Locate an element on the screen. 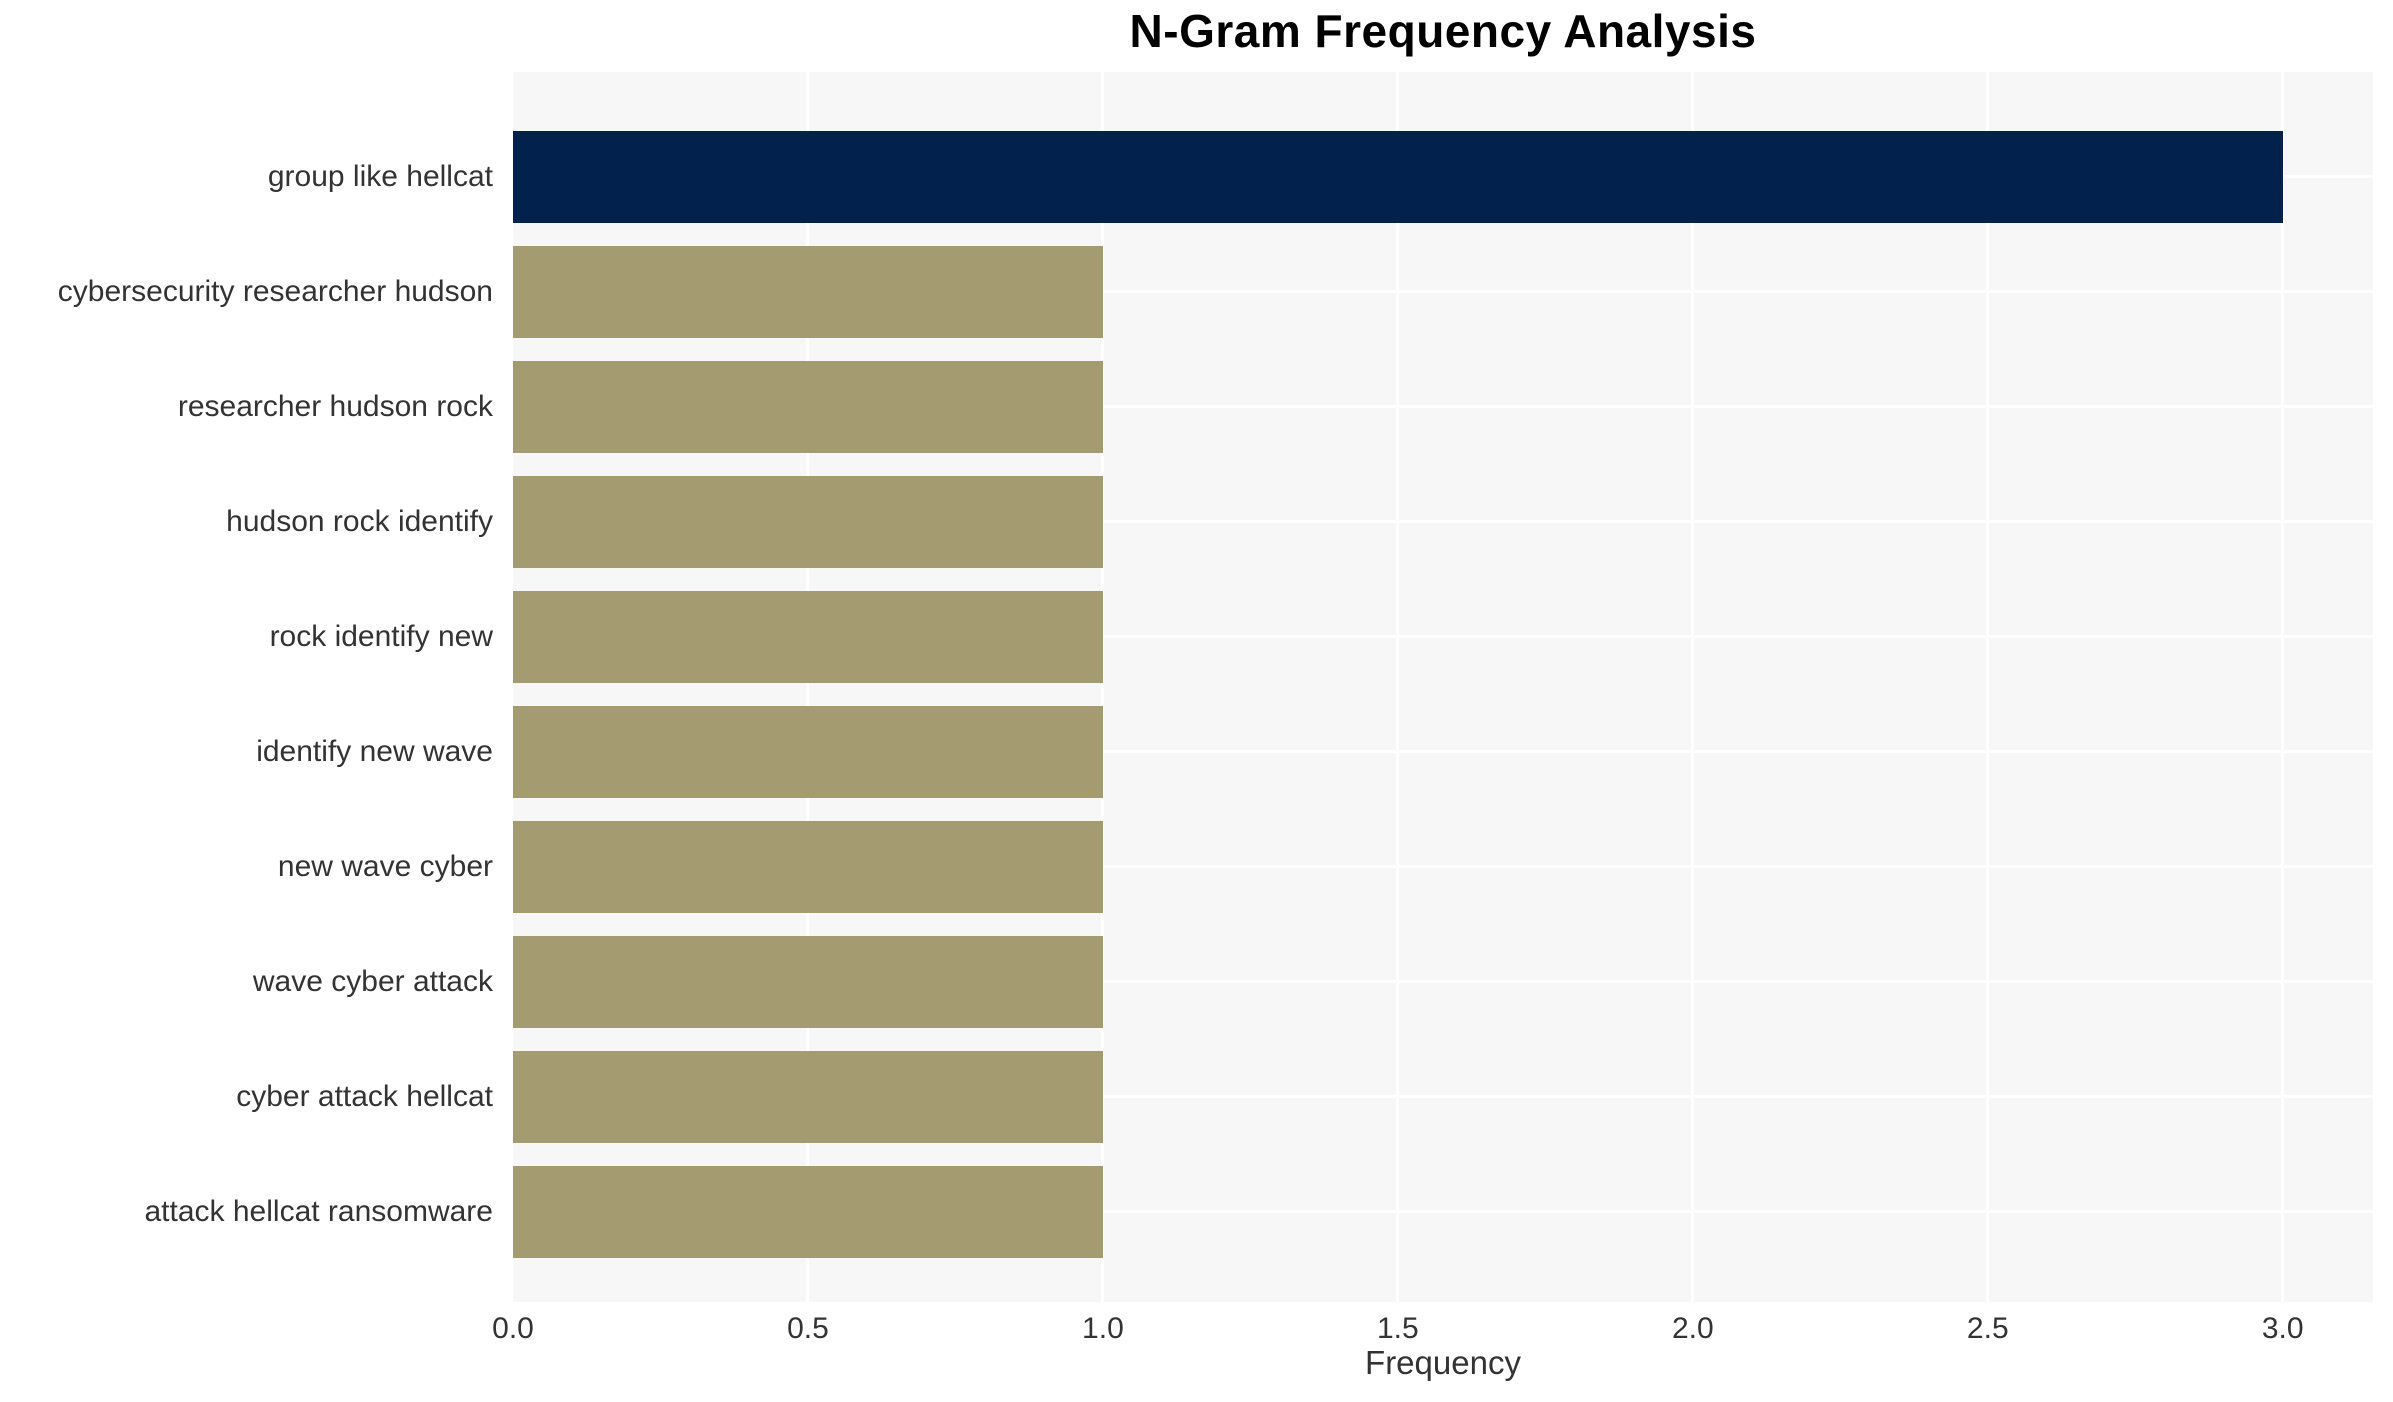 The image size is (2393, 1402). x-tick-label: 1.0 is located at coordinates (1103, 1328).